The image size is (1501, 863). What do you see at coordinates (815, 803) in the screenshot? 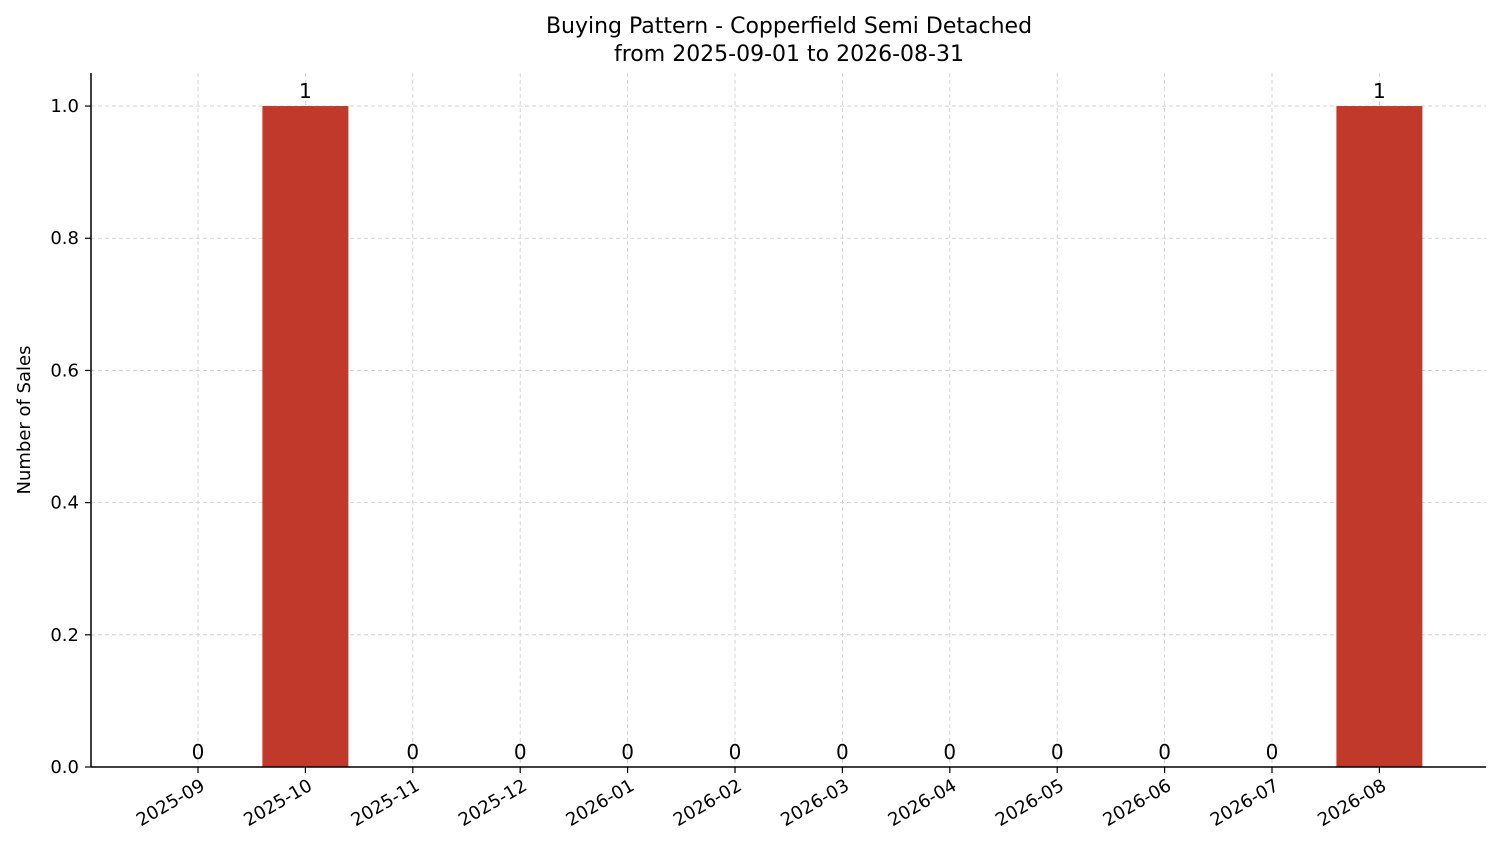
I see `x-tick-label: 2026-03` at bounding box center [815, 803].